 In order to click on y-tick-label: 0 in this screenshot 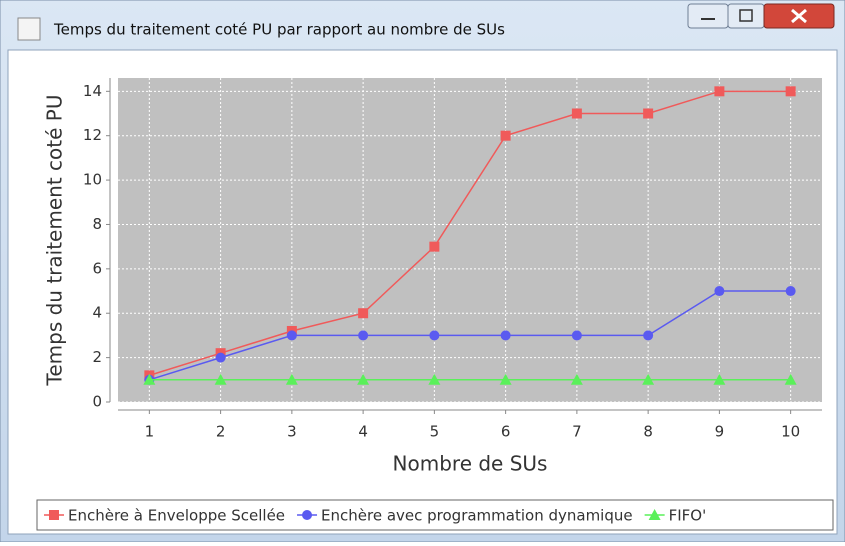, I will do `click(97, 402)`.